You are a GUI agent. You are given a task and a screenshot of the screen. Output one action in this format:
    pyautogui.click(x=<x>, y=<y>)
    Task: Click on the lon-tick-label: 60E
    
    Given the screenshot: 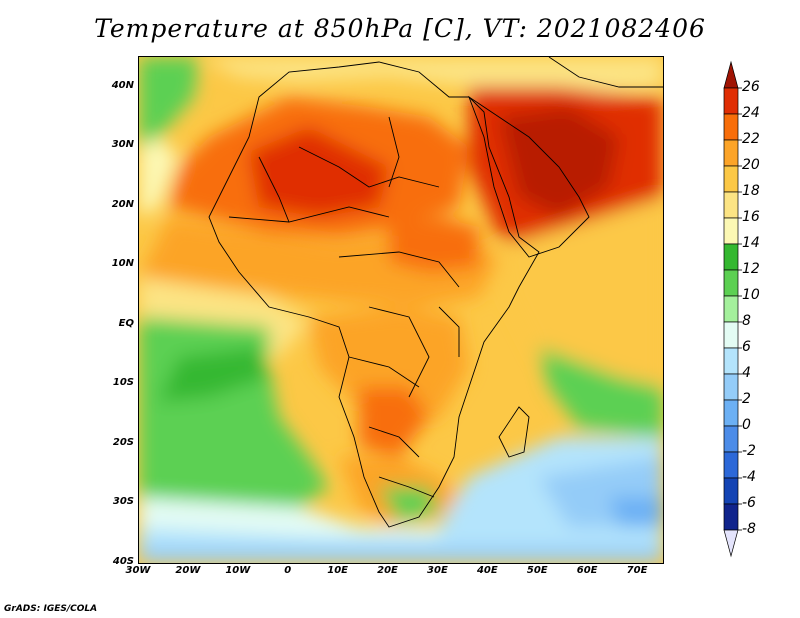 What is the action you would take?
    pyautogui.click(x=587, y=570)
    